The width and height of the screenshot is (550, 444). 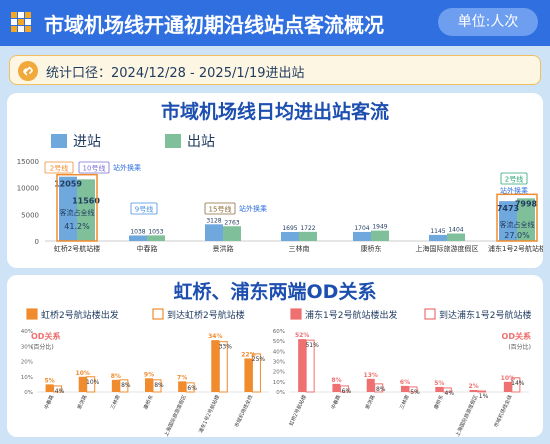 What do you see at coordinates (77, 212) in the screenshot?
I see `share-label-hongqiao: 客流占全线` at bounding box center [77, 212].